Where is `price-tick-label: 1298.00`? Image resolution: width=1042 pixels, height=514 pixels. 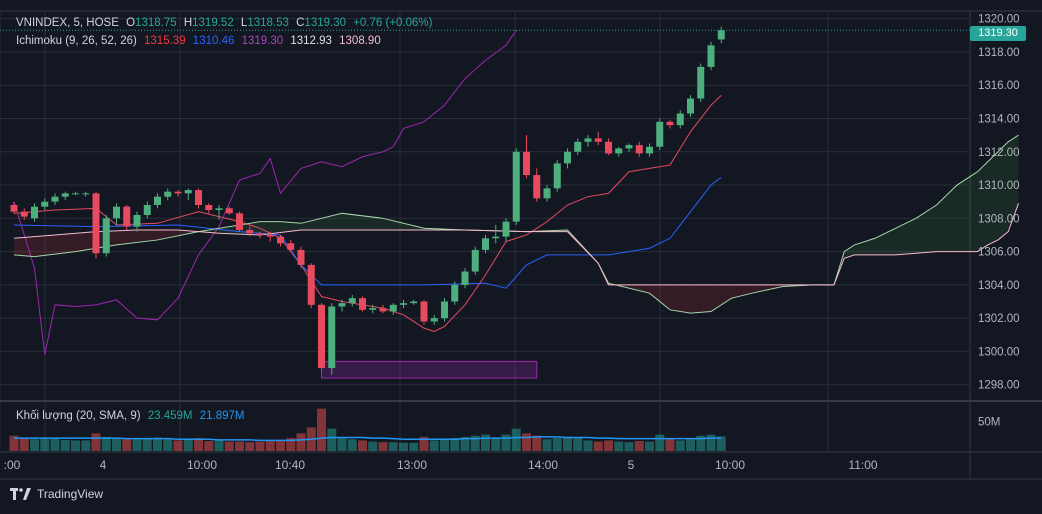
price-tick-label: 1298.00 is located at coordinates (999, 386).